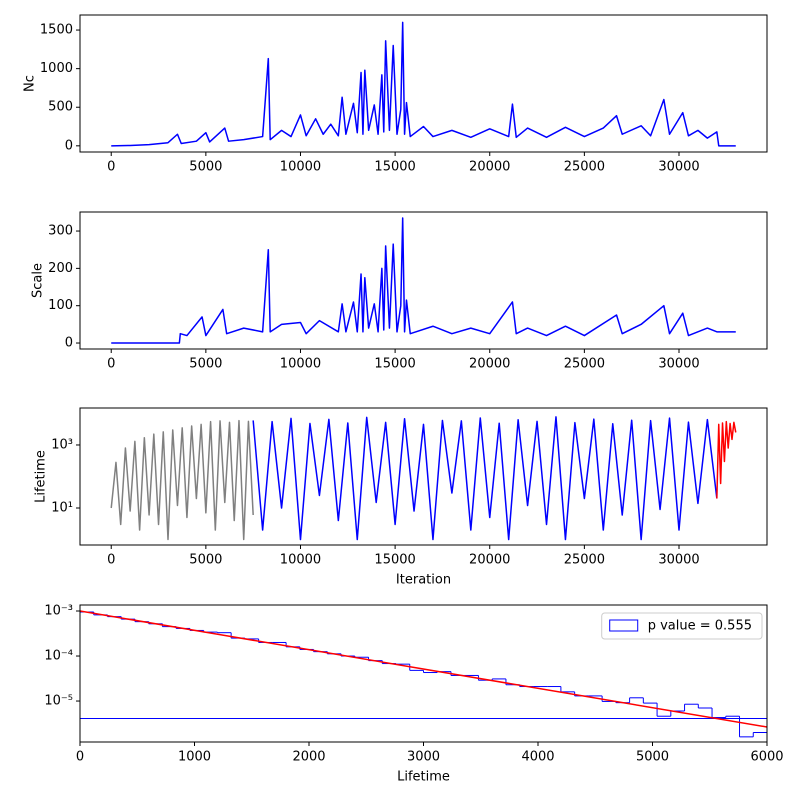 Image resolution: width=800 pixels, height=800 pixels. Describe the element at coordinates (194, 757) in the screenshot. I see `x-tick-label: 1000` at that location.